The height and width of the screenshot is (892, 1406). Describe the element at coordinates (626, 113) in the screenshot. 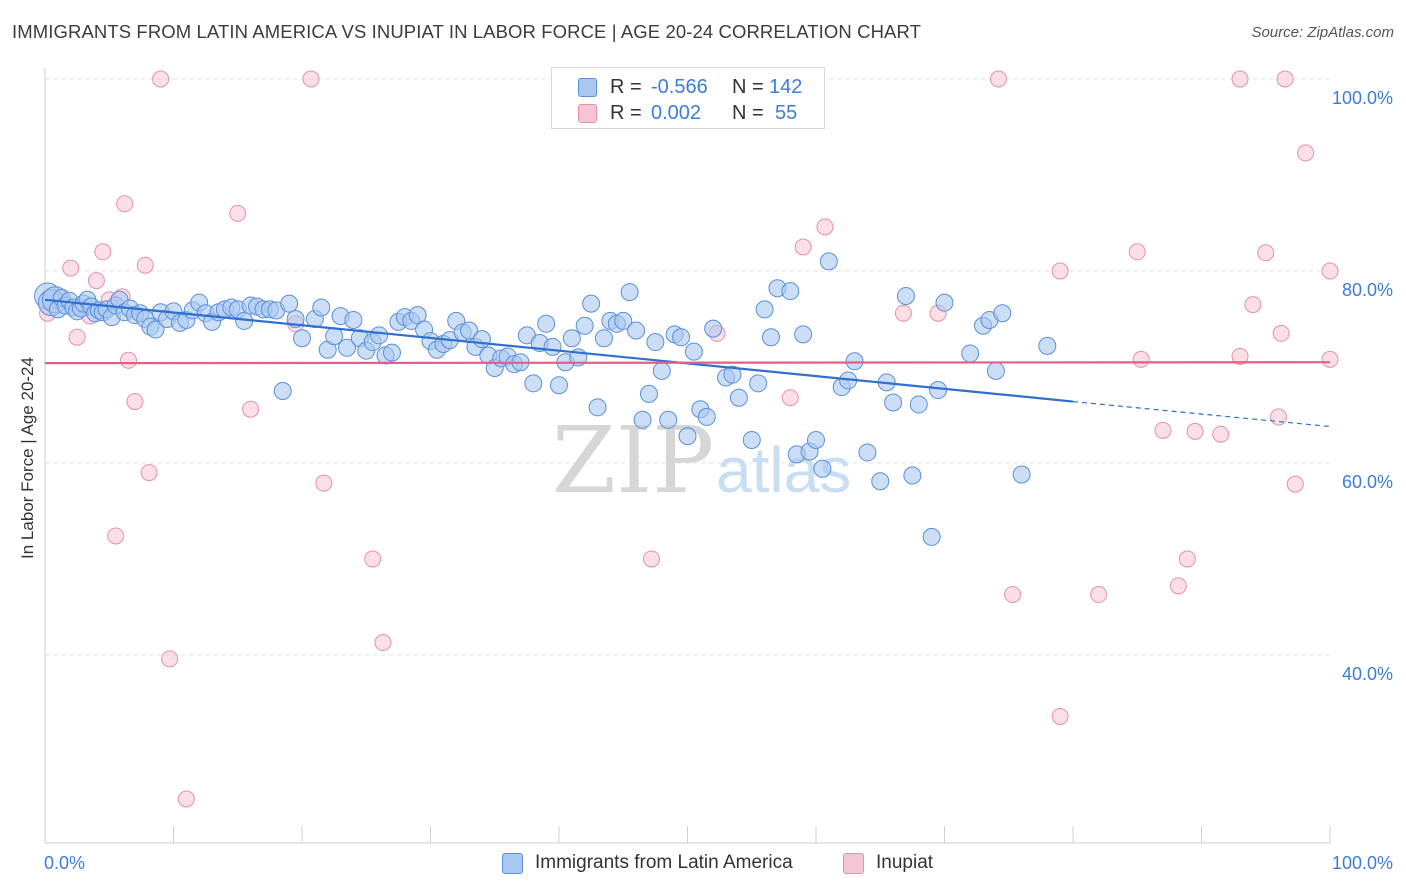

I see `legend-r-label: R =` at that location.